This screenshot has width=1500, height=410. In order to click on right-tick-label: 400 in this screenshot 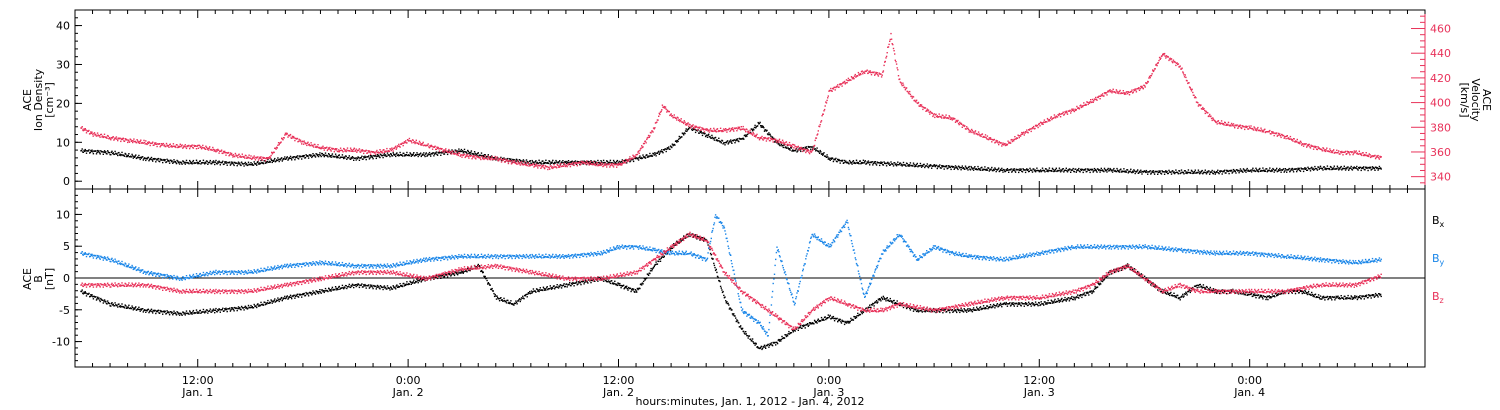, I will do `click(1440, 103)`.